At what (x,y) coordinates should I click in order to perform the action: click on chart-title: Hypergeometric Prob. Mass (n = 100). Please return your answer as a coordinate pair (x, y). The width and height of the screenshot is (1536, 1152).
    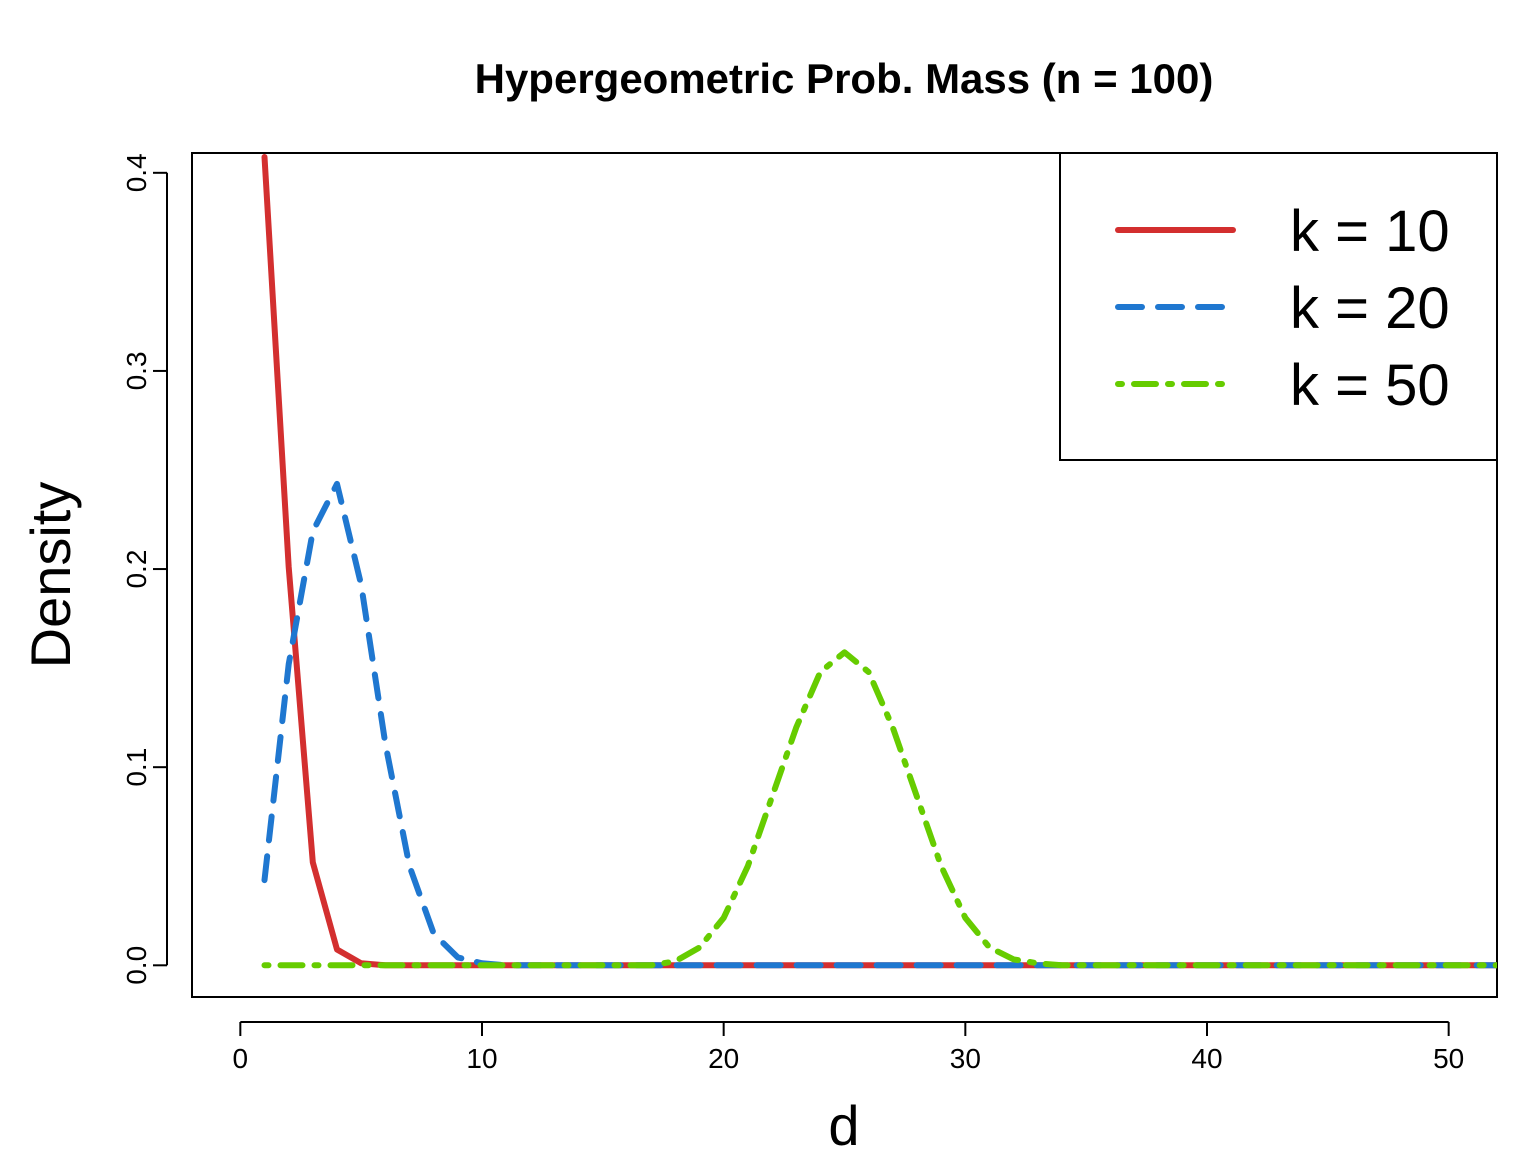
    Looking at the image, I should click on (844, 78).